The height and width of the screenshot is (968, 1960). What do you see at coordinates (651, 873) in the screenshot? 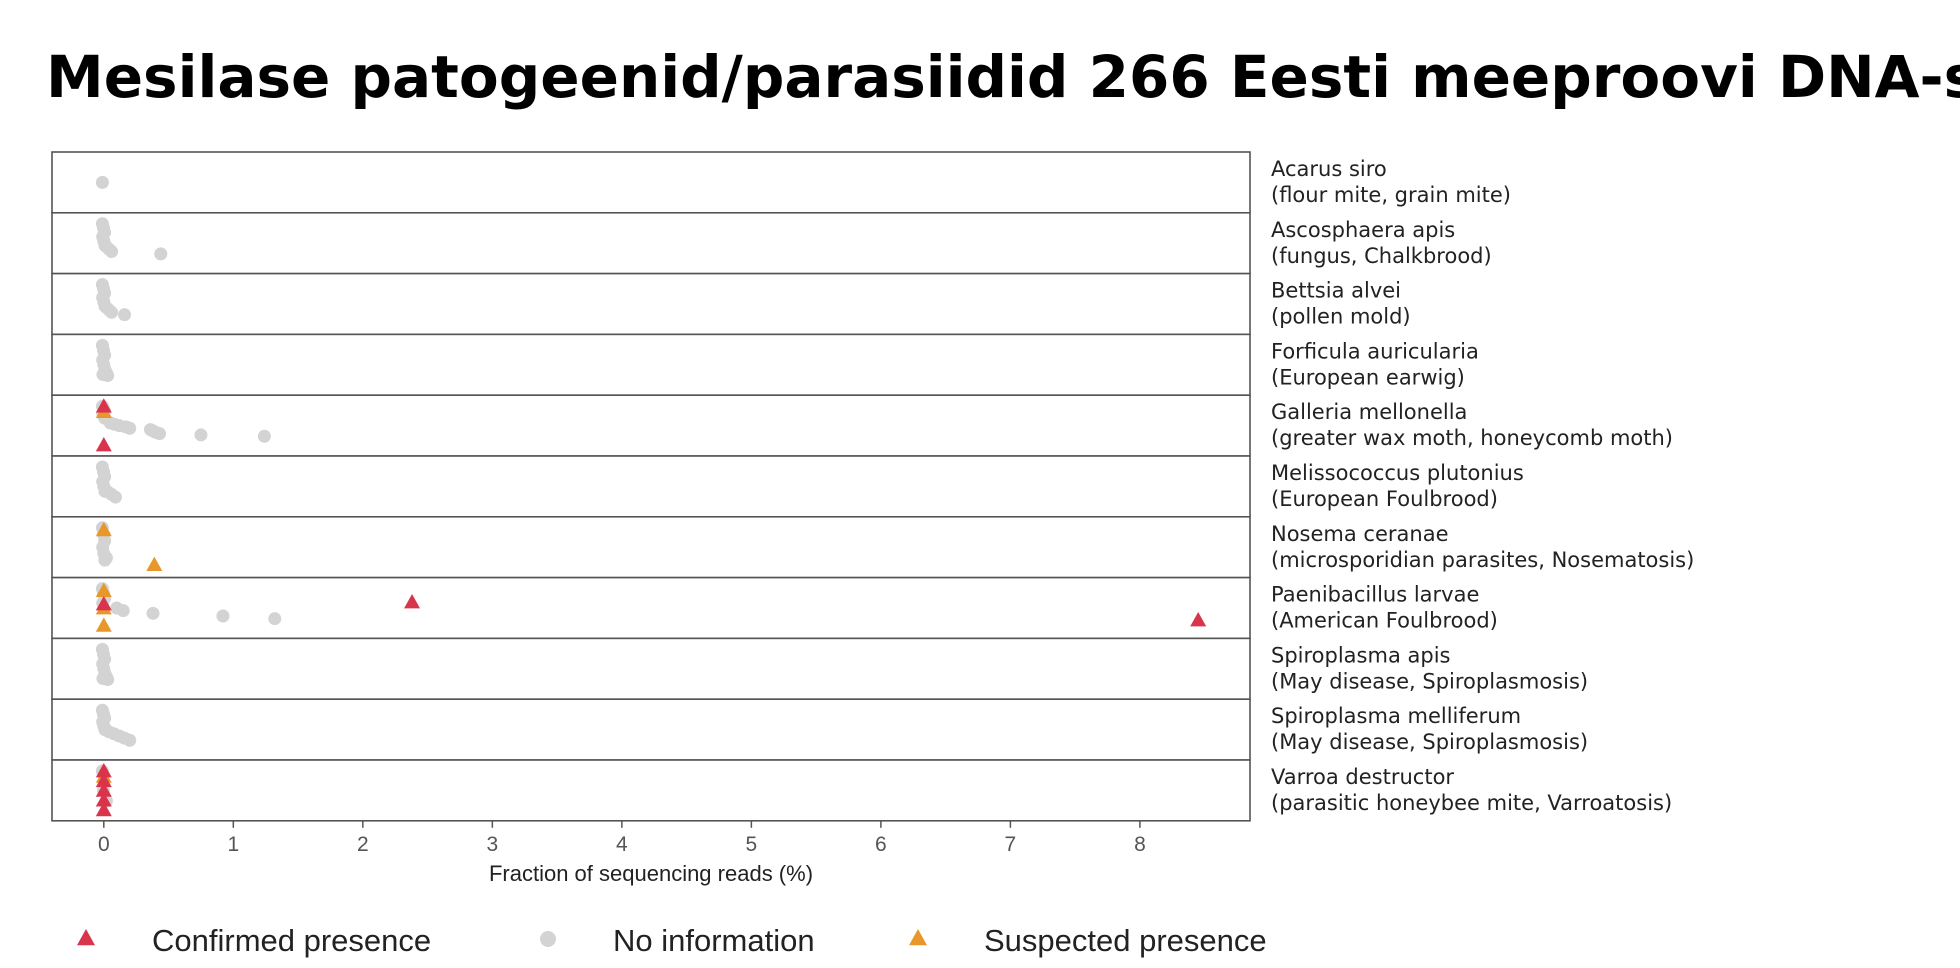
I see `x-axis-label: Fraction of sequencing reads (%)` at bounding box center [651, 873].